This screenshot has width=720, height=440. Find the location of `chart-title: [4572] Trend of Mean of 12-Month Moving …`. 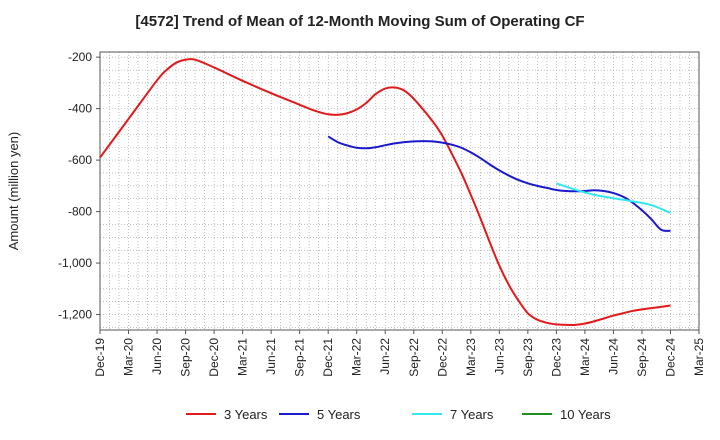

chart-title: [4572] Trend of Mean of 12-Month Moving … is located at coordinates (360, 21).